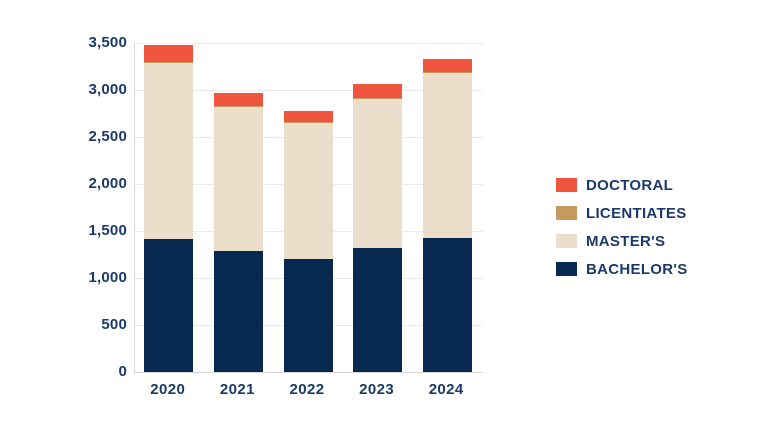  Describe the element at coordinates (122, 371) in the screenshot. I see `y-tick-label-0: 0` at that location.